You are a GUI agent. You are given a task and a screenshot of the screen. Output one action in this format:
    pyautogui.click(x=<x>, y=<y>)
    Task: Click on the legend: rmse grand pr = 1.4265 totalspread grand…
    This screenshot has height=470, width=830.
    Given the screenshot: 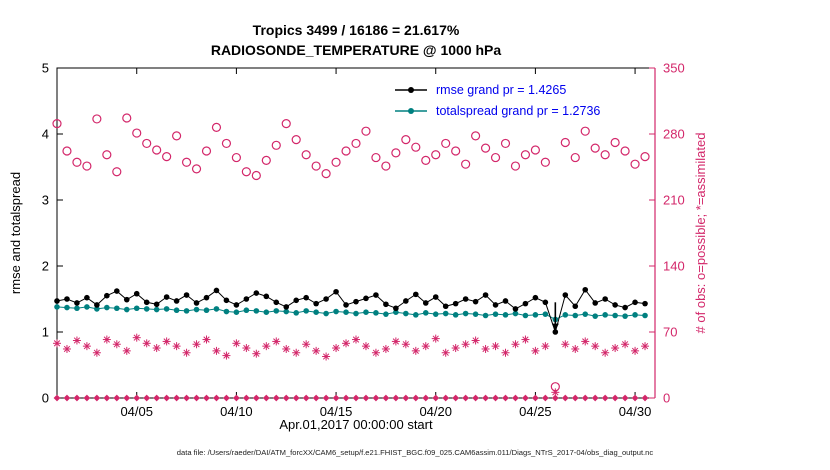 What is the action you would take?
    pyautogui.click(x=496, y=100)
    